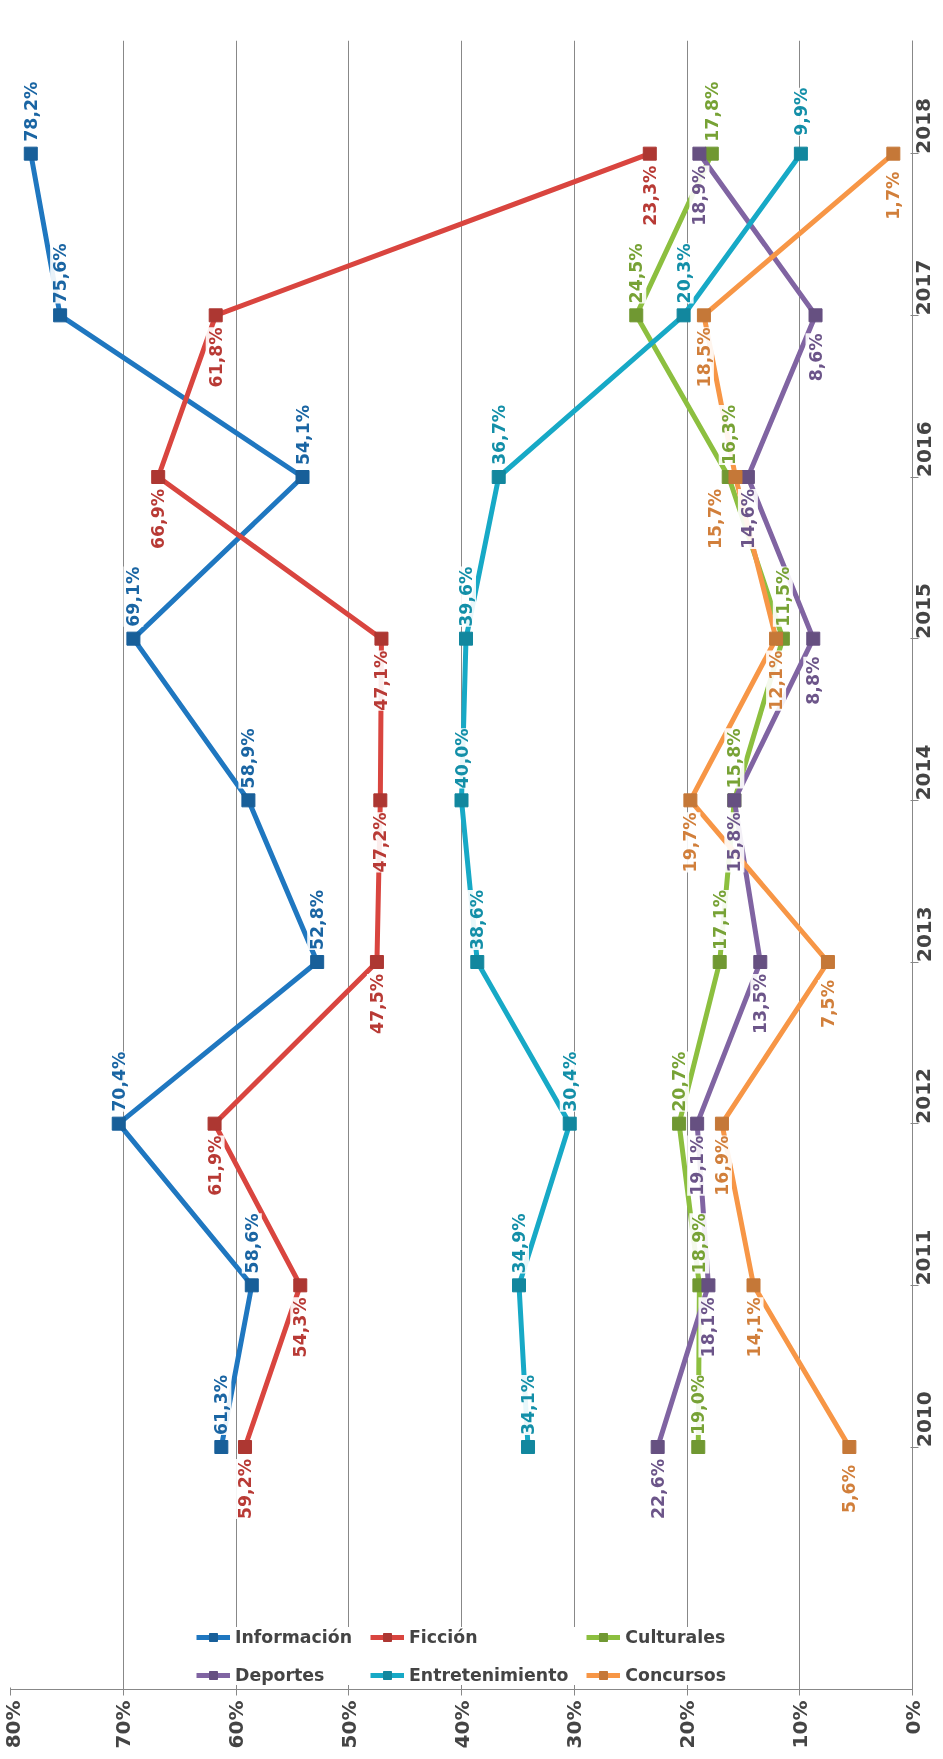 The height and width of the screenshot is (1759, 943). I want to click on data-label: 47,1%, so click(381, 680).